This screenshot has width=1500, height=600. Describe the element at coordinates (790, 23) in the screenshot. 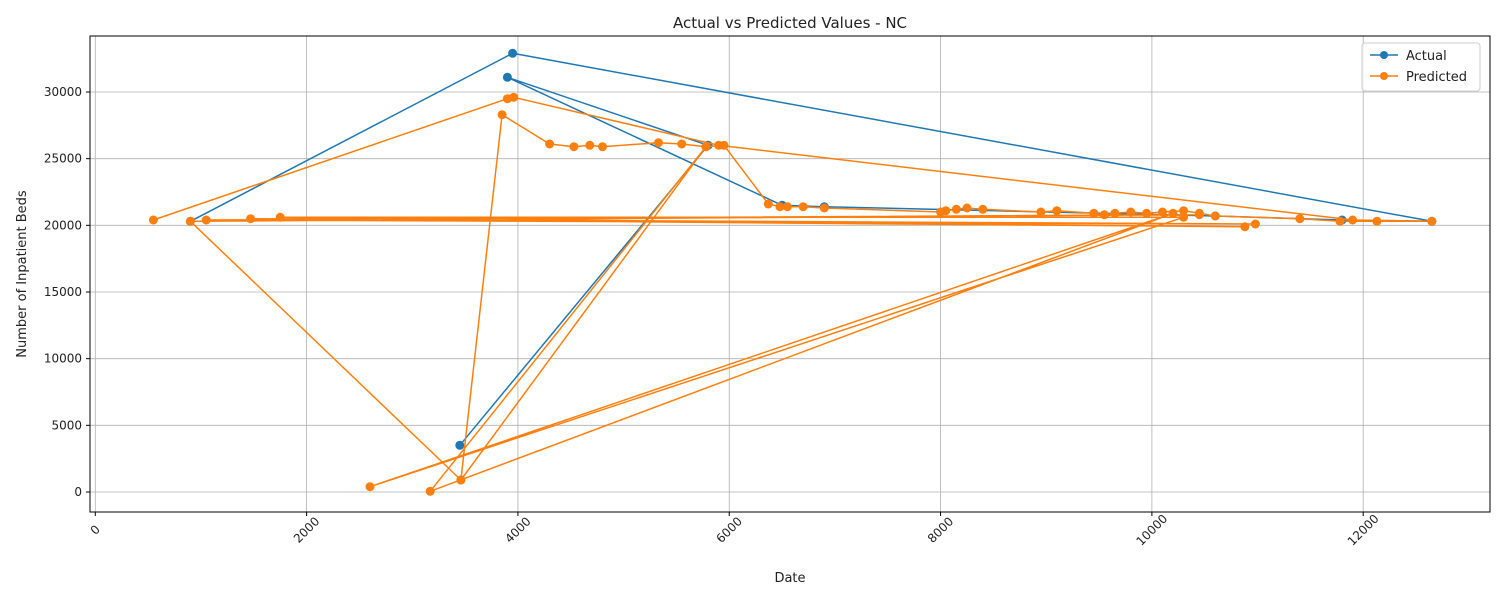

I see `chart-title: Actual vs Predicted Values - NC` at that location.